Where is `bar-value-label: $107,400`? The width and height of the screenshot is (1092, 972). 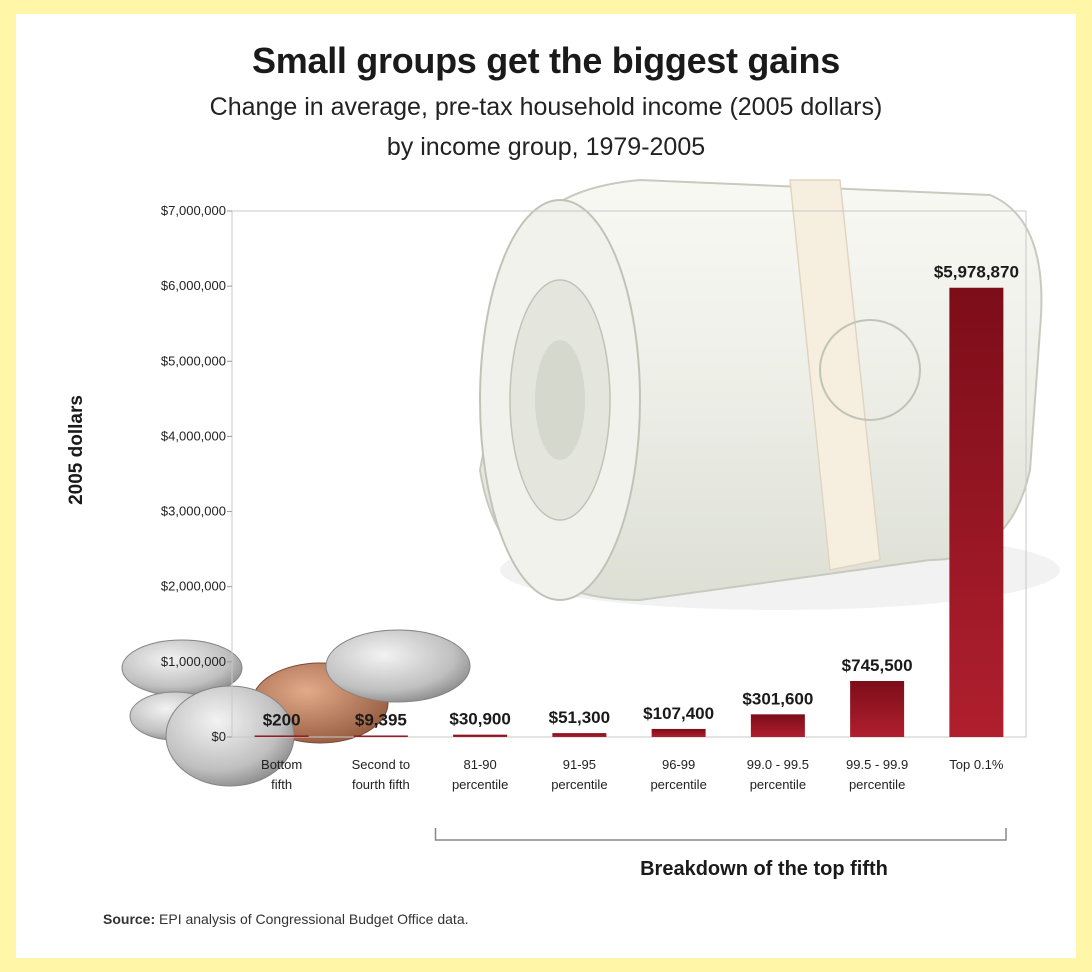 bar-value-label: $107,400 is located at coordinates (678, 713).